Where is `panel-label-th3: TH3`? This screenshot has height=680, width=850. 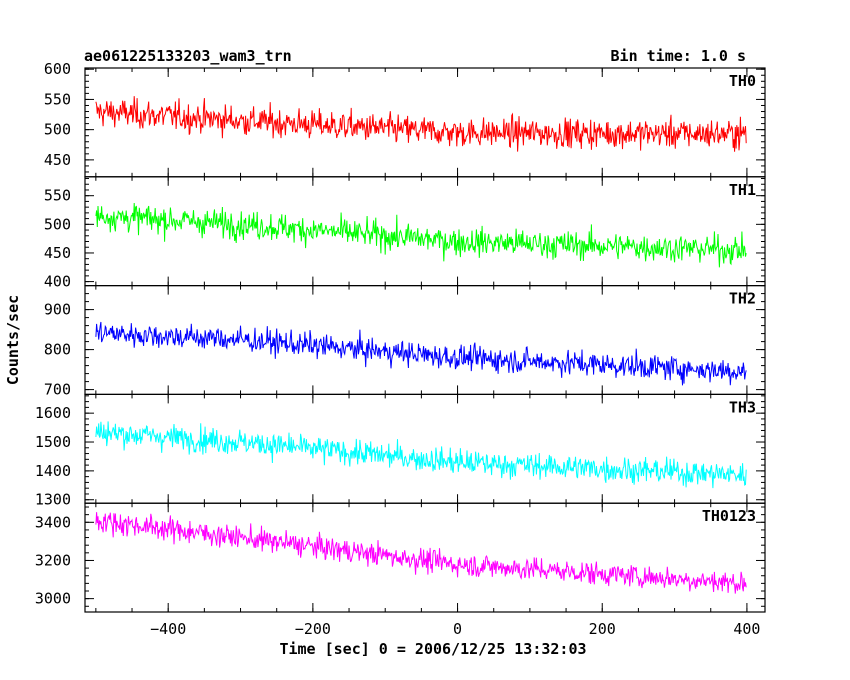
panel-label-th3: TH3 is located at coordinates (742, 407).